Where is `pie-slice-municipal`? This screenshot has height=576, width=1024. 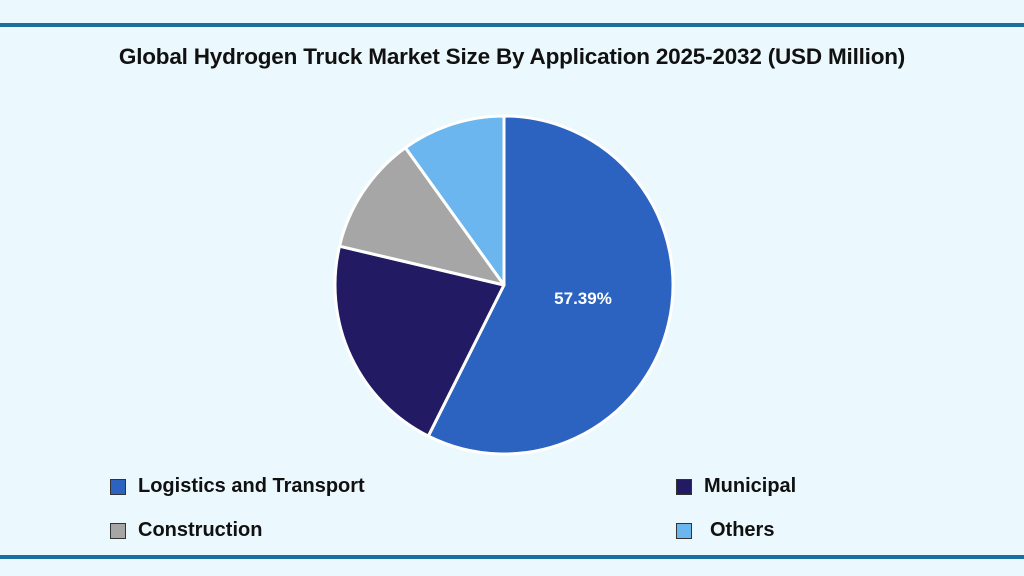 pie-slice-municipal is located at coordinates (419, 341).